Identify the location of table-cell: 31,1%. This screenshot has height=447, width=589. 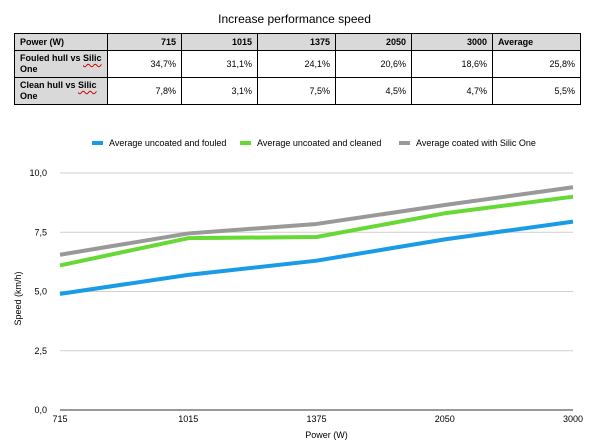
(219, 64).